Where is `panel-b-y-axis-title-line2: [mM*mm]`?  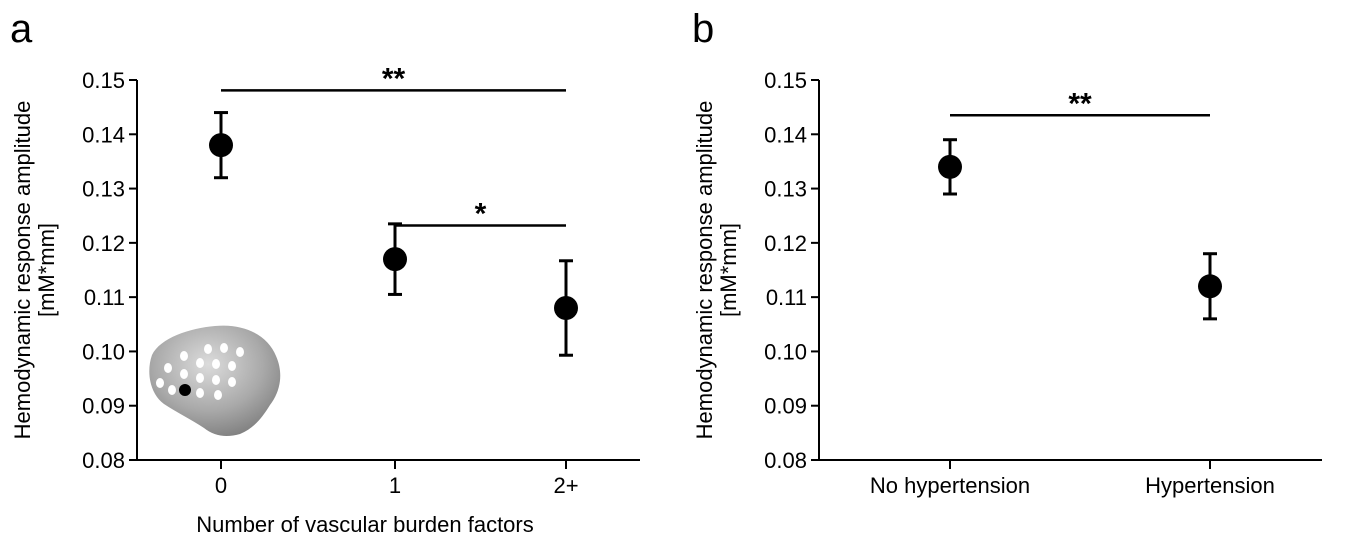
panel-b-y-axis-title-line2: [mM*mm] is located at coordinates (728, 270).